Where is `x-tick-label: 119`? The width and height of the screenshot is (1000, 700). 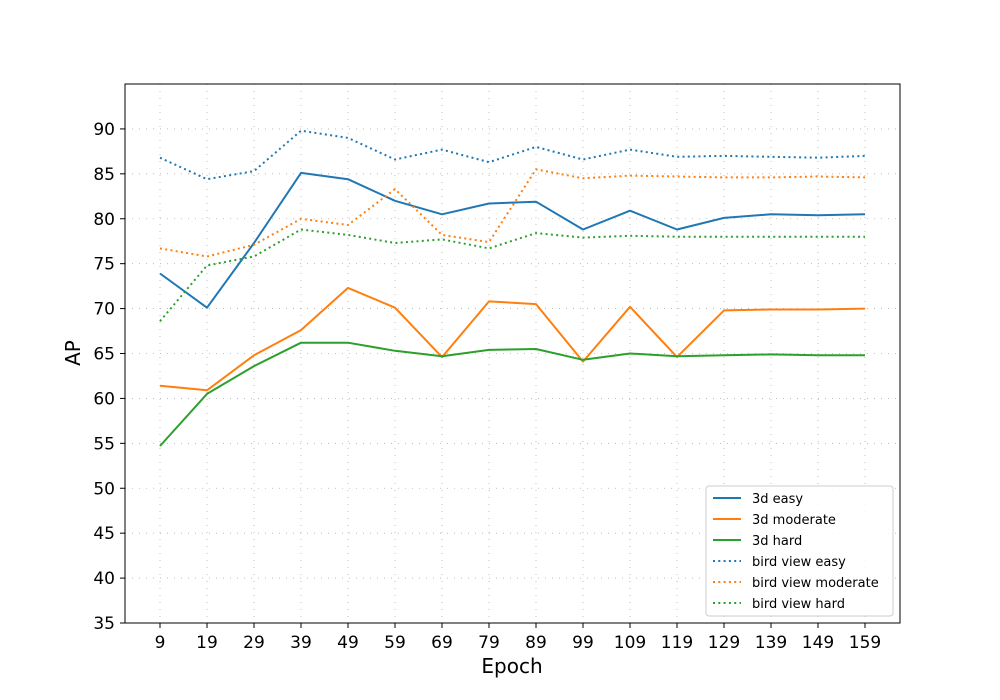
x-tick-label: 119 is located at coordinates (677, 643).